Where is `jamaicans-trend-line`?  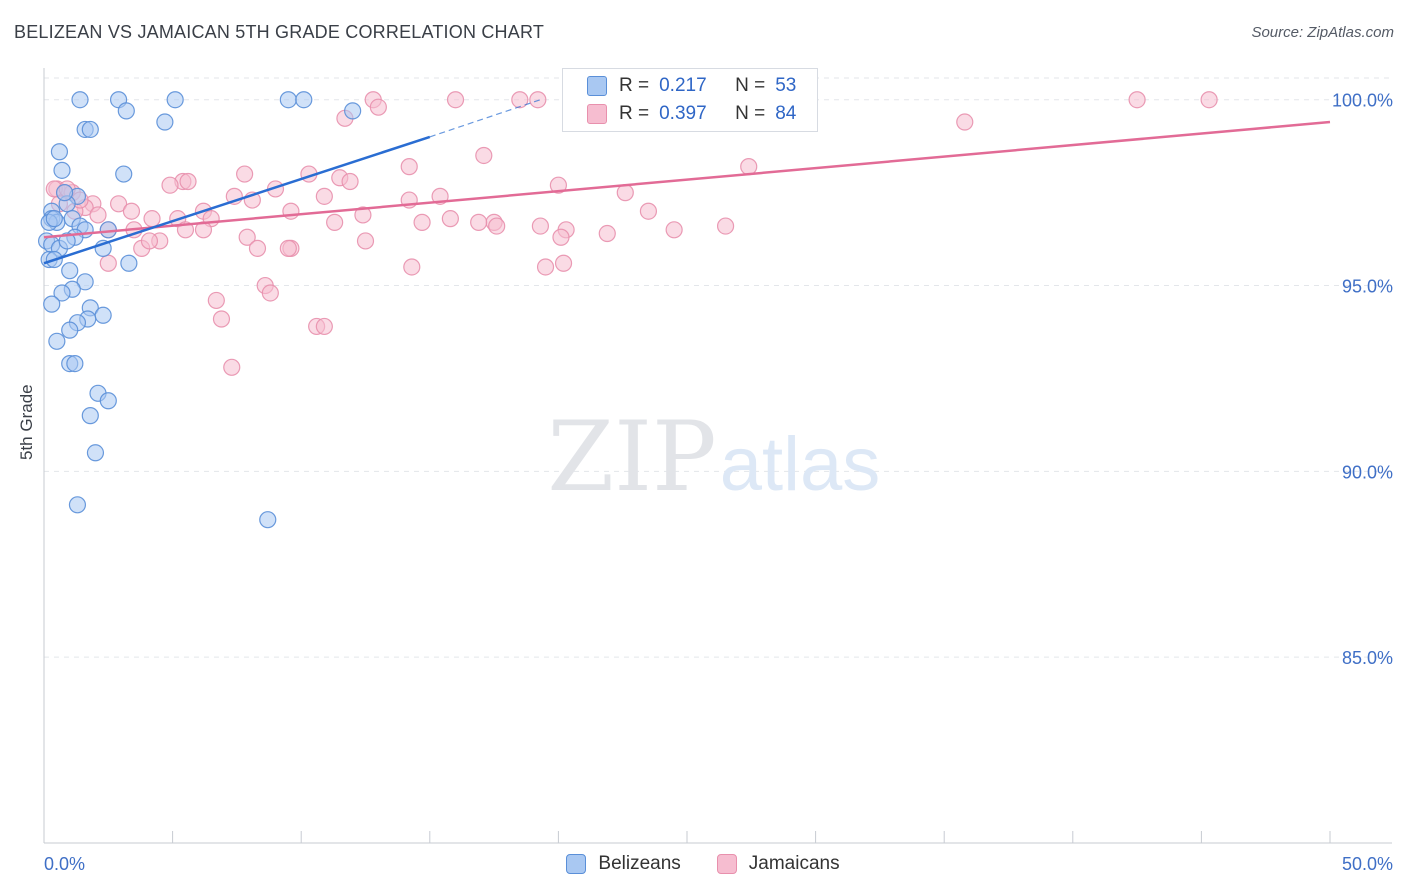
jamaicans-trend-line is located at coordinates (687, 179).